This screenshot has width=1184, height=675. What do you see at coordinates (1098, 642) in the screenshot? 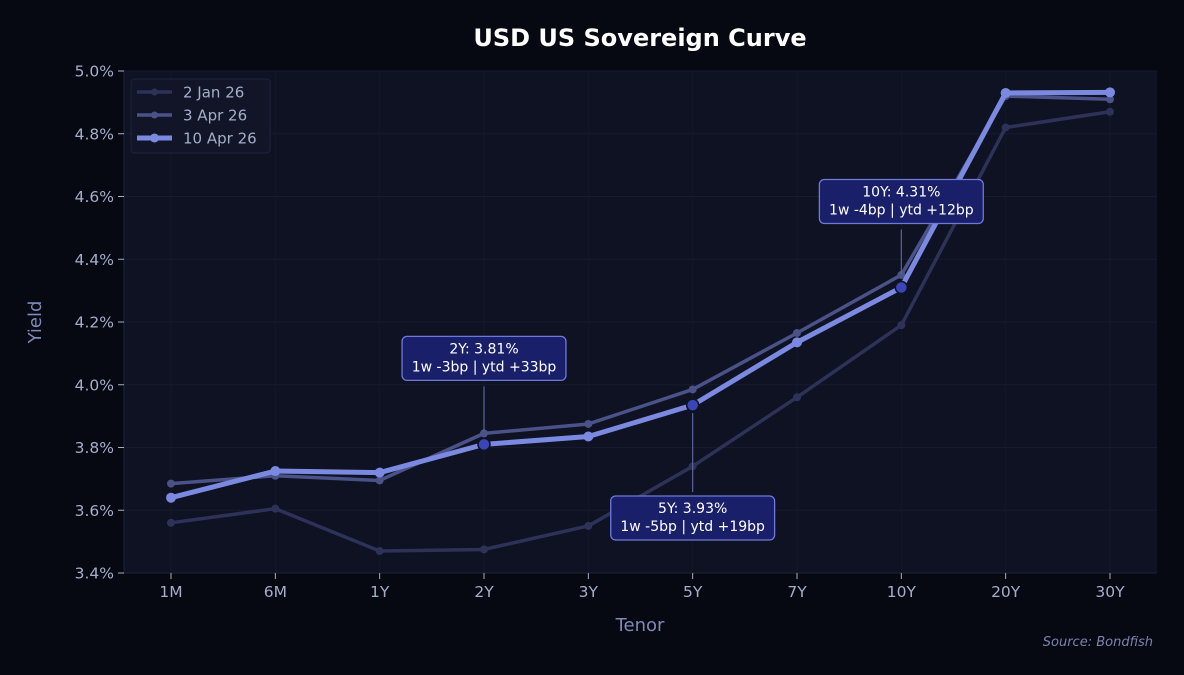
I see `source-note: Source: Bondfish` at bounding box center [1098, 642].